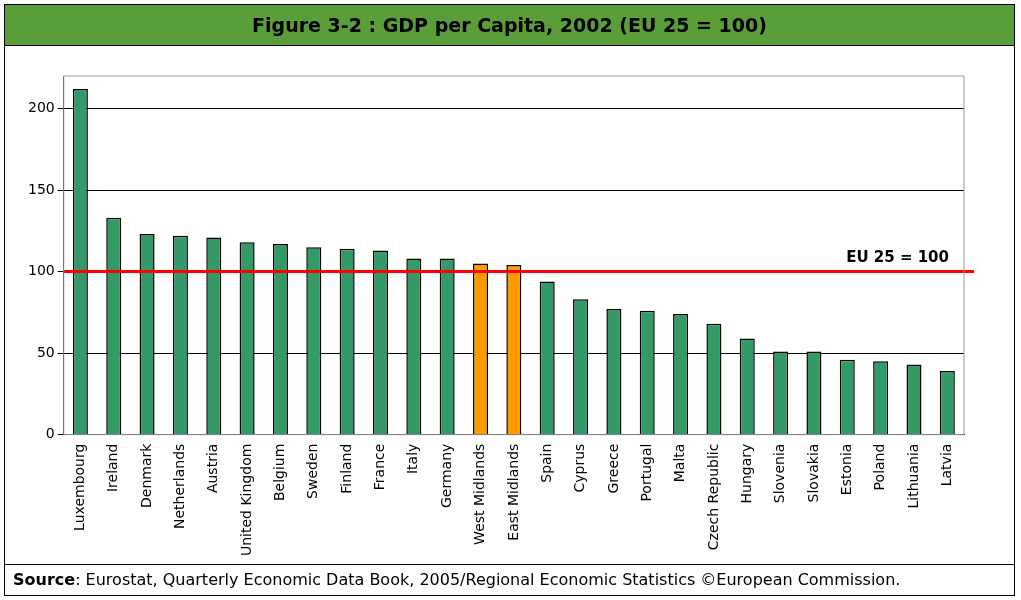 The height and width of the screenshot is (600, 1021). What do you see at coordinates (845, 469) in the screenshot?
I see `x-tick-label: Estonia` at bounding box center [845, 469].